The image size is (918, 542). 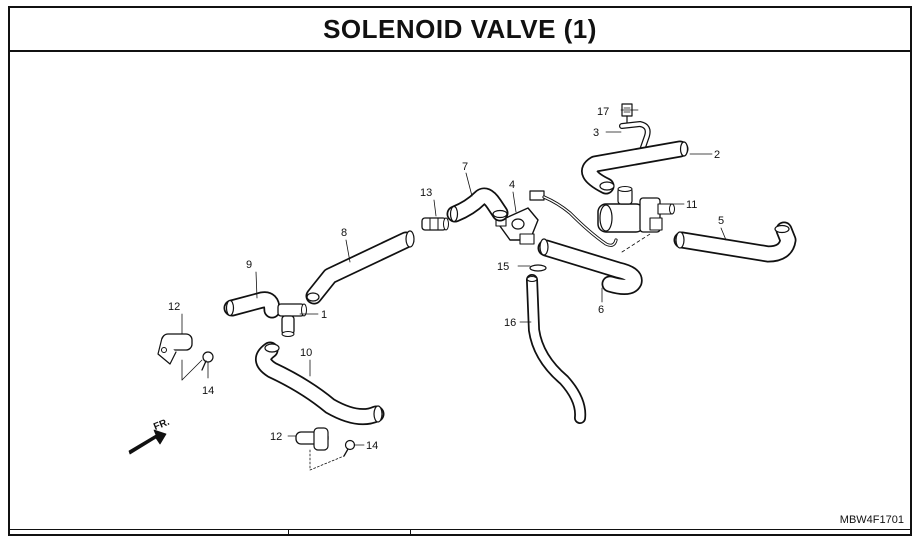 What do you see at coordinates (512, 185) in the screenshot?
I see `callout-4: 4` at bounding box center [512, 185].